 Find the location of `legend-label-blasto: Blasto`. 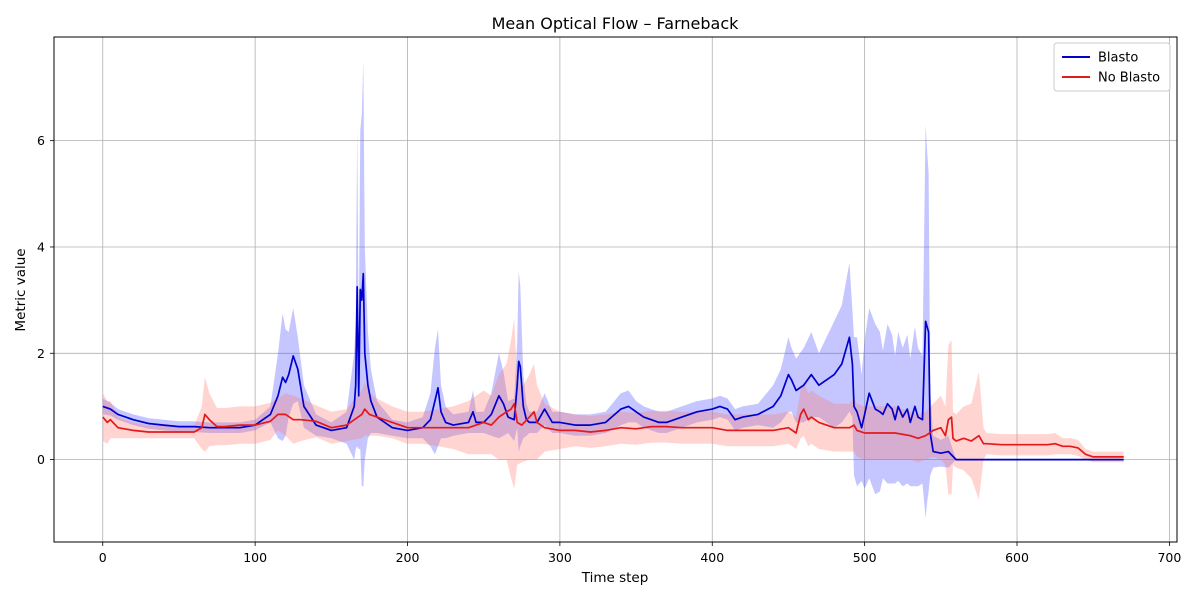

legend-label-blasto: Blasto is located at coordinates (1118, 58).